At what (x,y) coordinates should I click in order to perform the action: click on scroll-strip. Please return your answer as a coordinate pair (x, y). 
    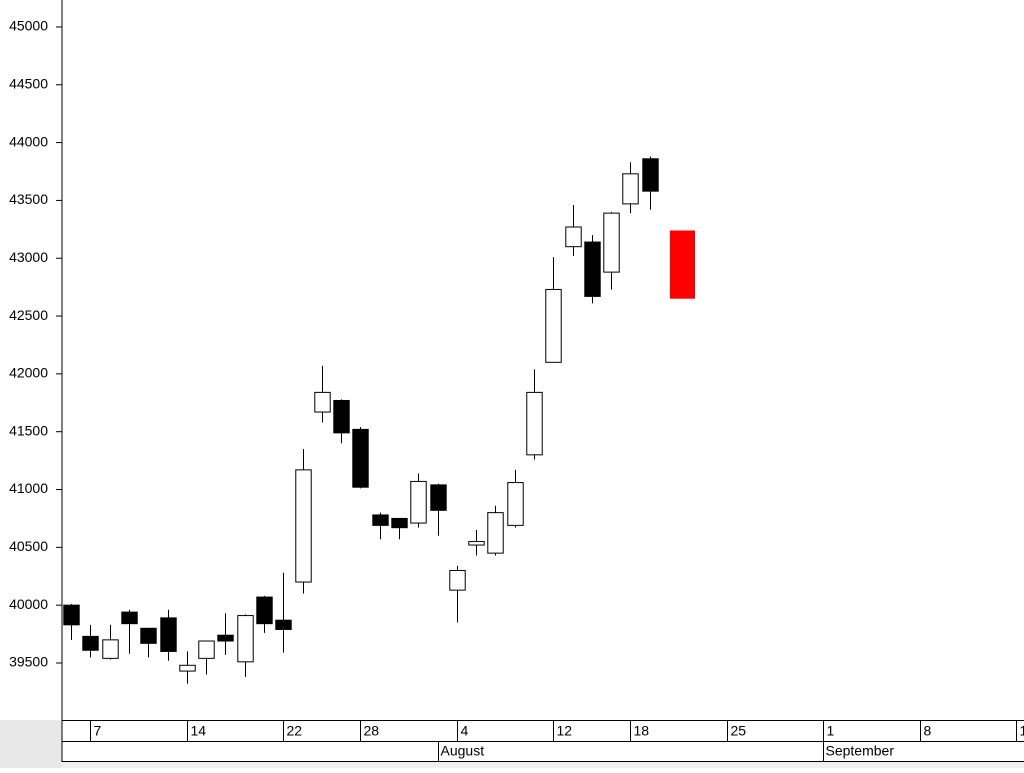
    Looking at the image, I should click on (543, 765).